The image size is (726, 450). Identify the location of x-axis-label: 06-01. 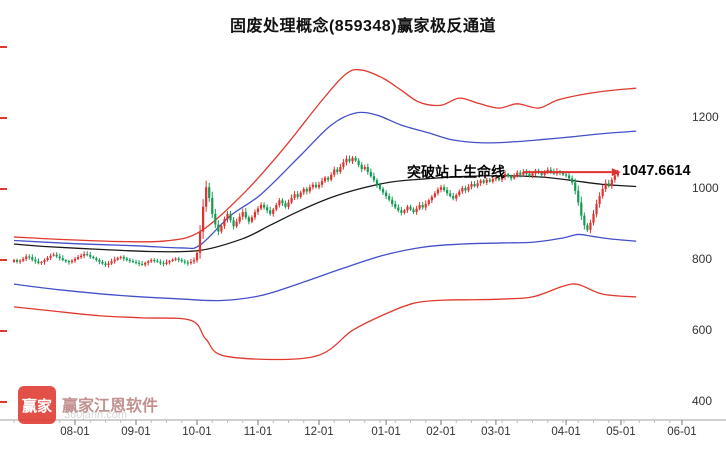
(682, 432).